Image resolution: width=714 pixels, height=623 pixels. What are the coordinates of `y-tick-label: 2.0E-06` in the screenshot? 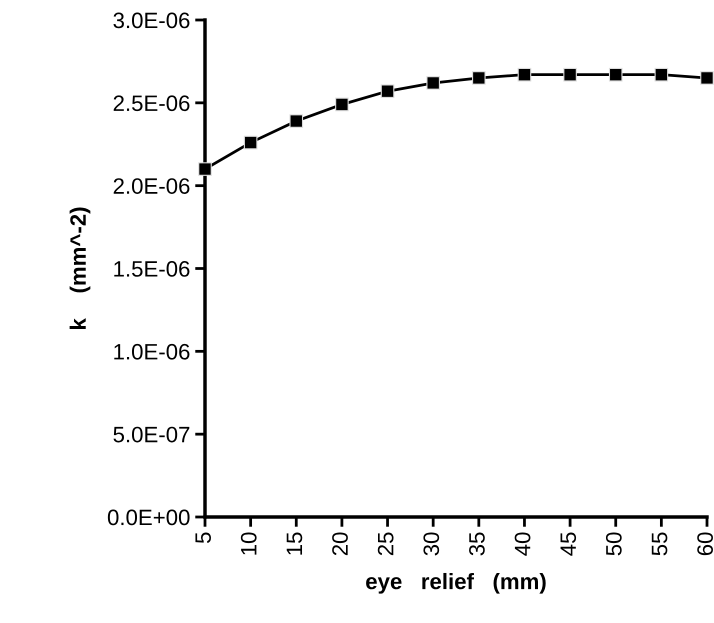 It's located at (152, 186).